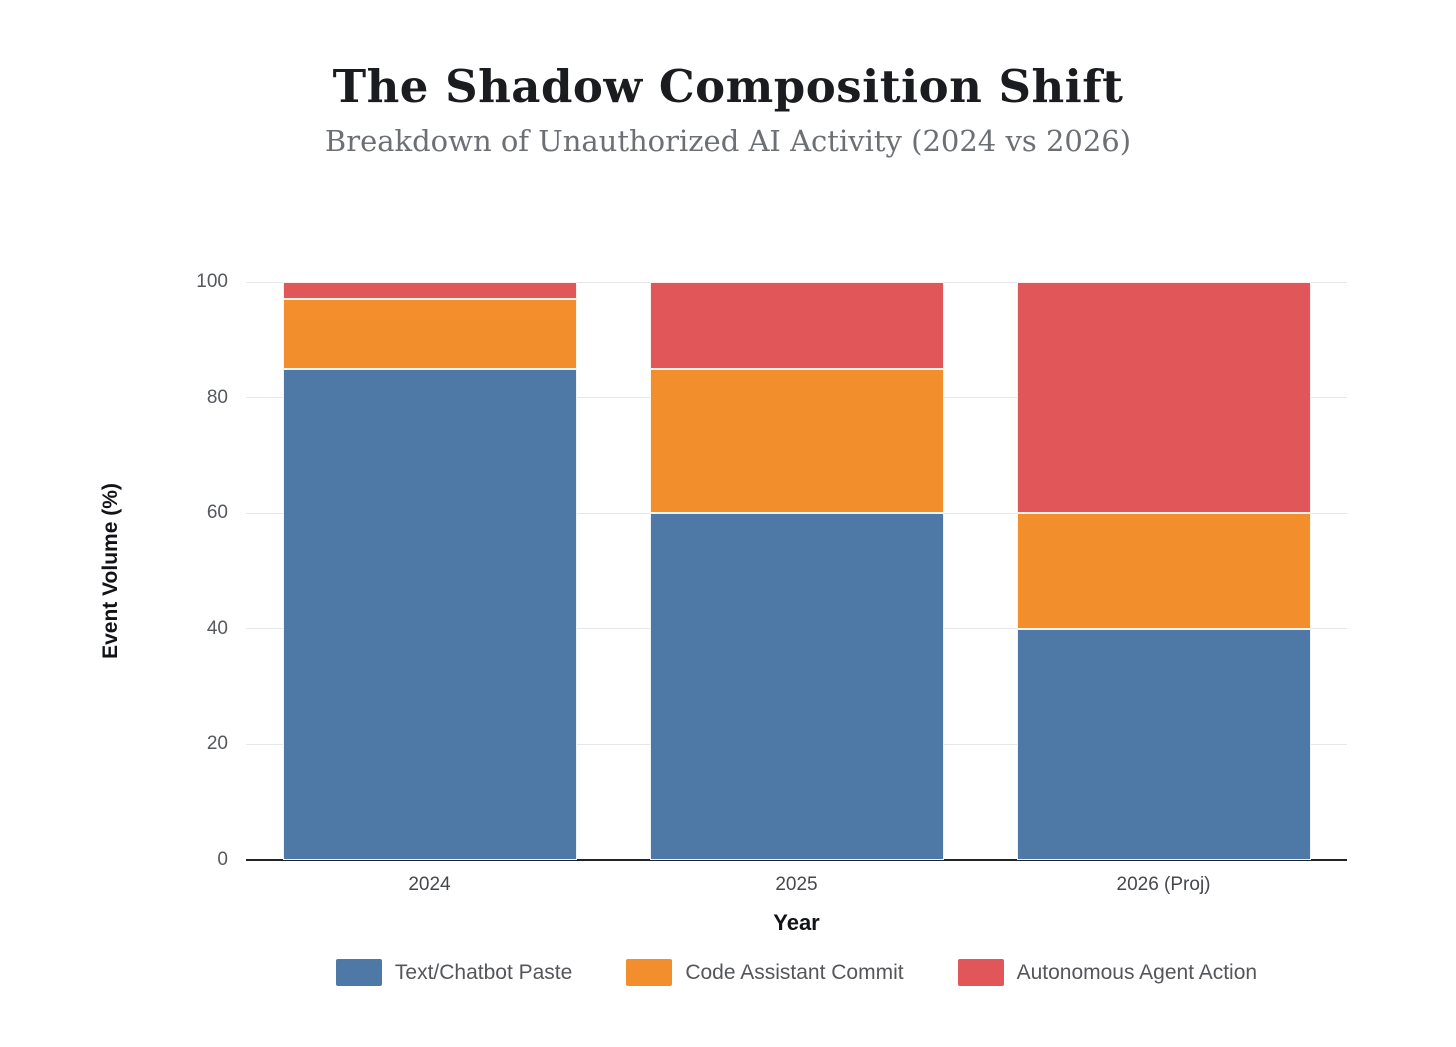 The height and width of the screenshot is (1047, 1456). What do you see at coordinates (1163, 884) in the screenshot?
I see `x-tick-label-2026-proj: 2026 (Proj)` at bounding box center [1163, 884].